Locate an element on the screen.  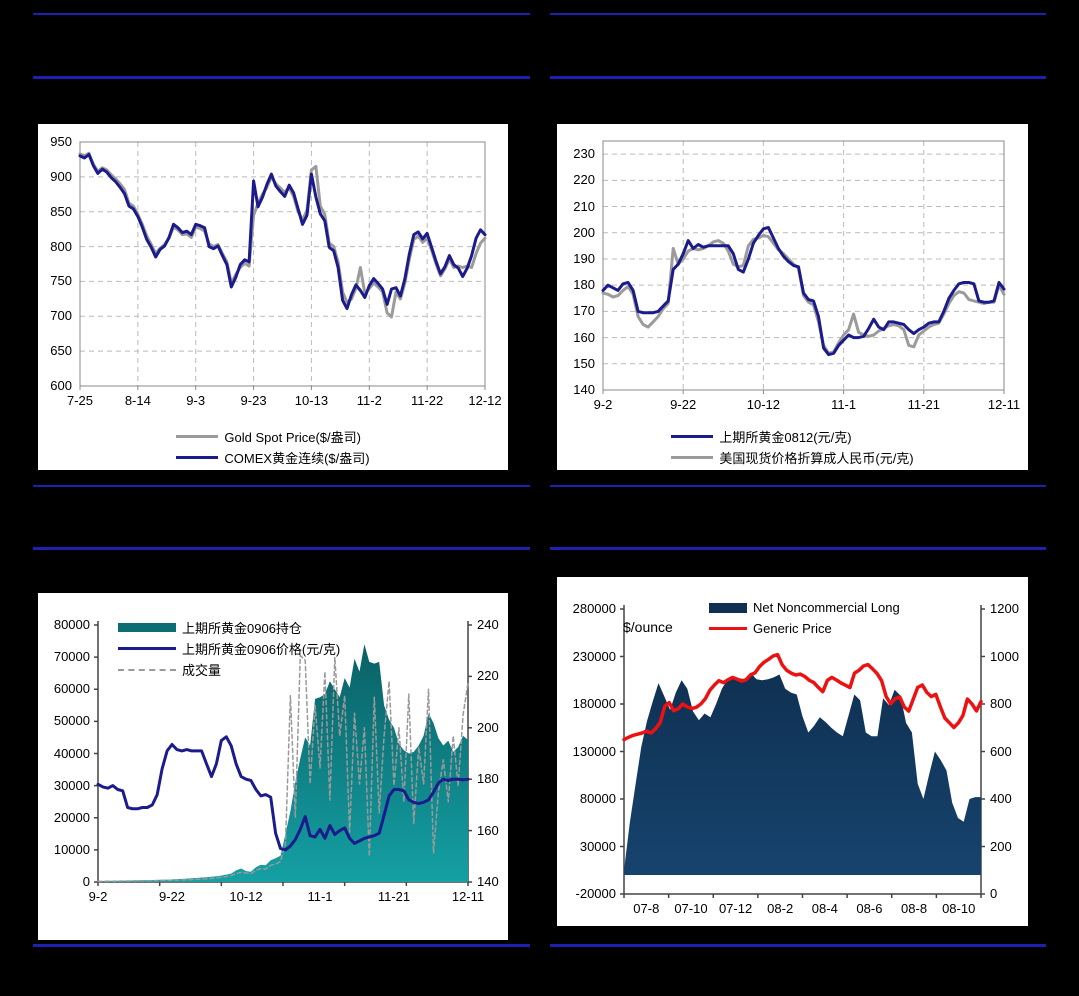
x-axis-label: 08-4 is located at coordinates (824, 908).